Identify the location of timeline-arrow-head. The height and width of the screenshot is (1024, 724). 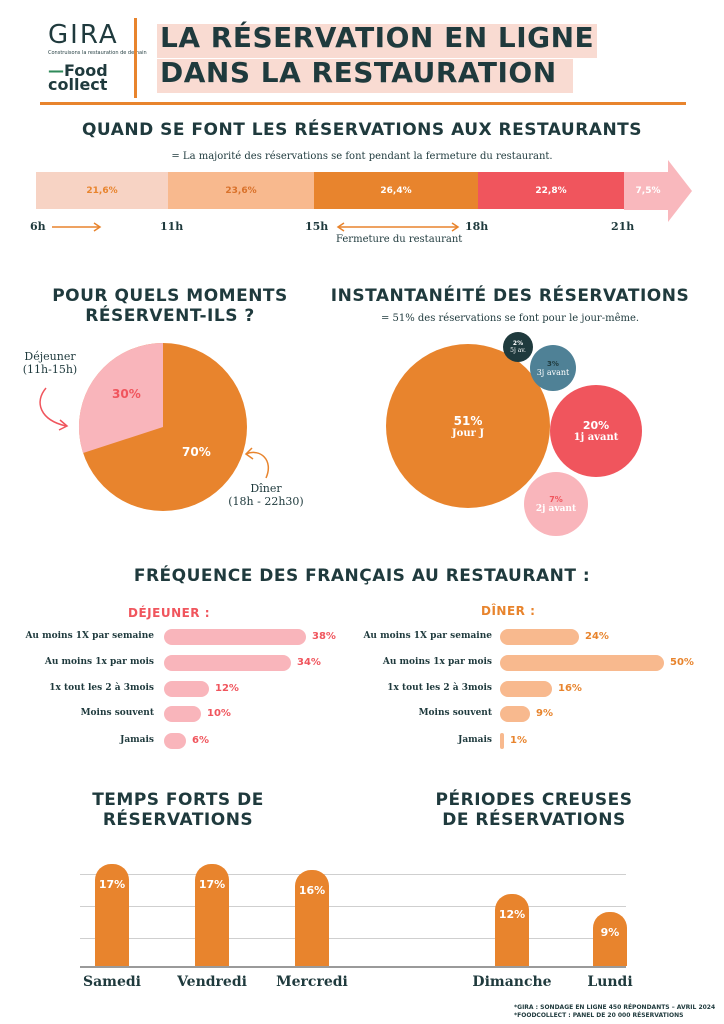
(658, 191).